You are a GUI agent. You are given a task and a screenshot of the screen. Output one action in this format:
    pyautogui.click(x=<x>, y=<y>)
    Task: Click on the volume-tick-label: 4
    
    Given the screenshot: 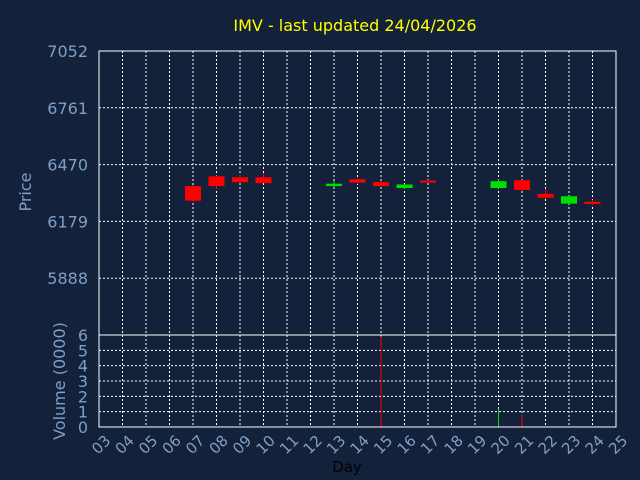 What is the action you would take?
    pyautogui.click(x=83, y=366)
    